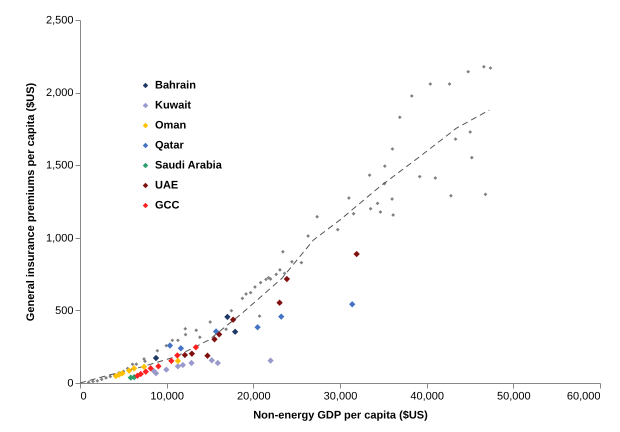 This screenshot has width=620, height=432. Describe the element at coordinates (170, 126) in the screenshot. I see `legend-label: Oman` at that location.